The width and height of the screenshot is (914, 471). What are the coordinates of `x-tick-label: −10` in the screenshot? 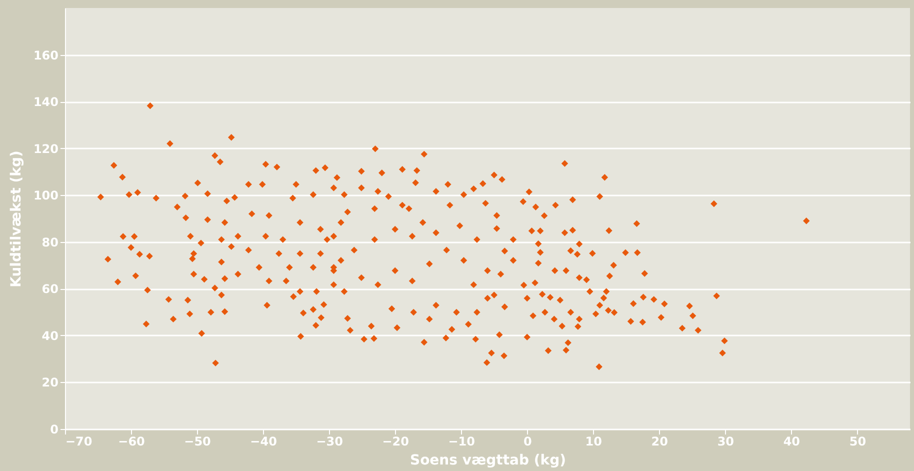 It's located at (461, 441).